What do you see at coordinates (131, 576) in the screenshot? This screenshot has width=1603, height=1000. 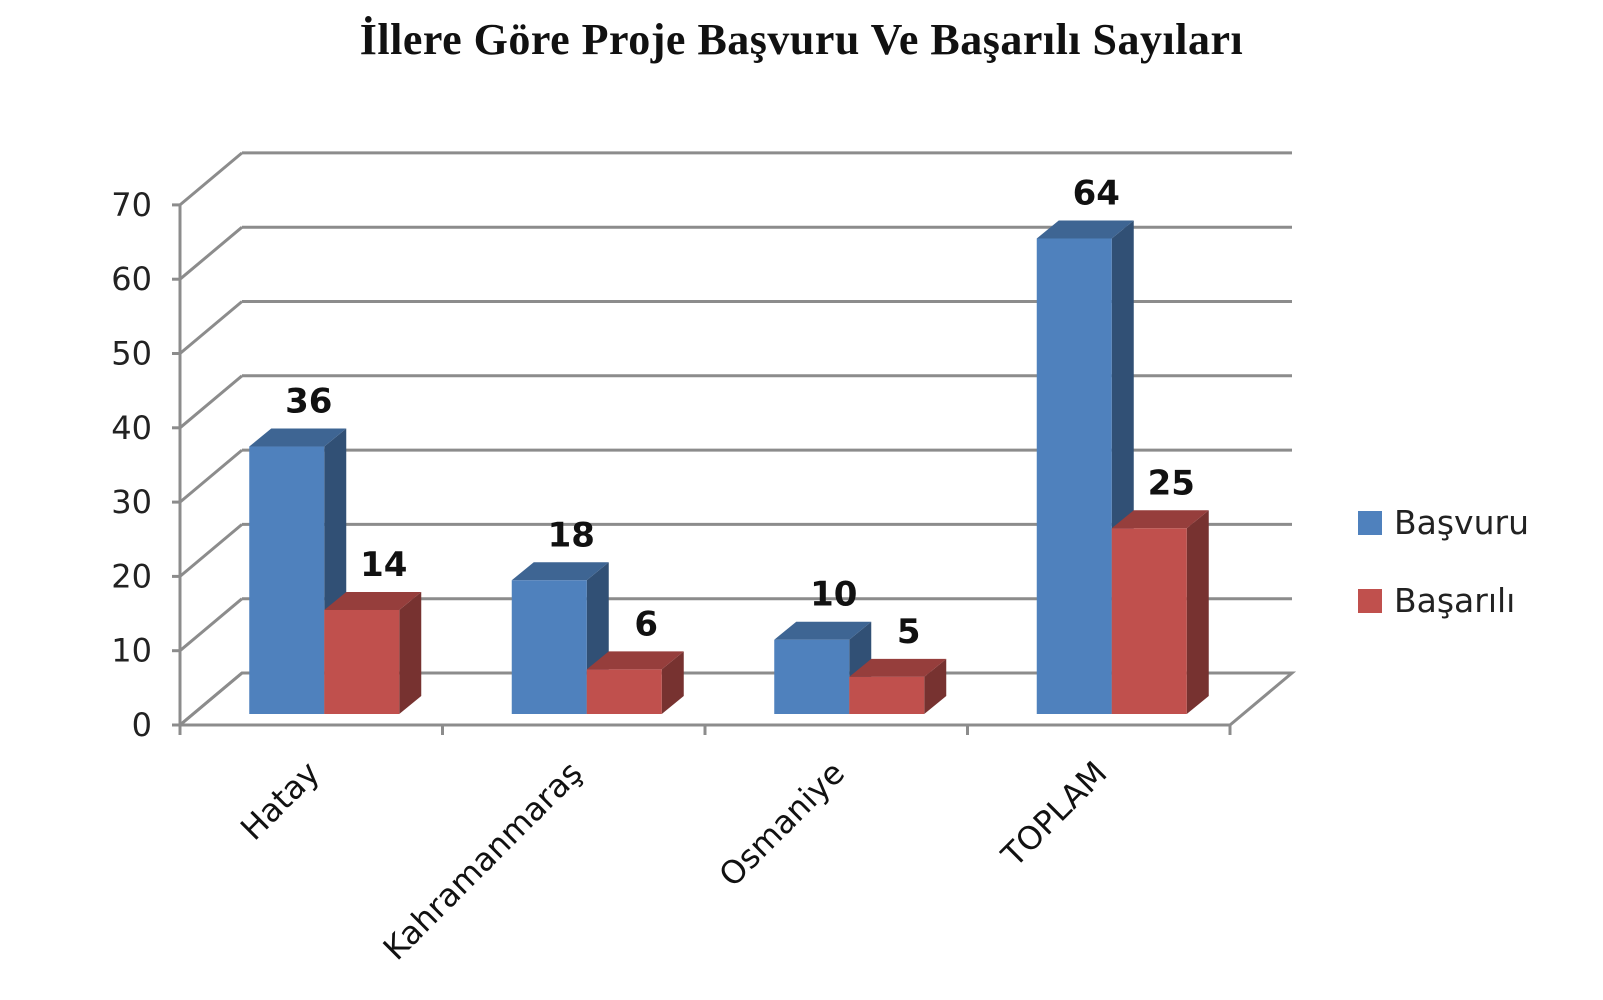 I see `y-tick-label: 20` at bounding box center [131, 576].